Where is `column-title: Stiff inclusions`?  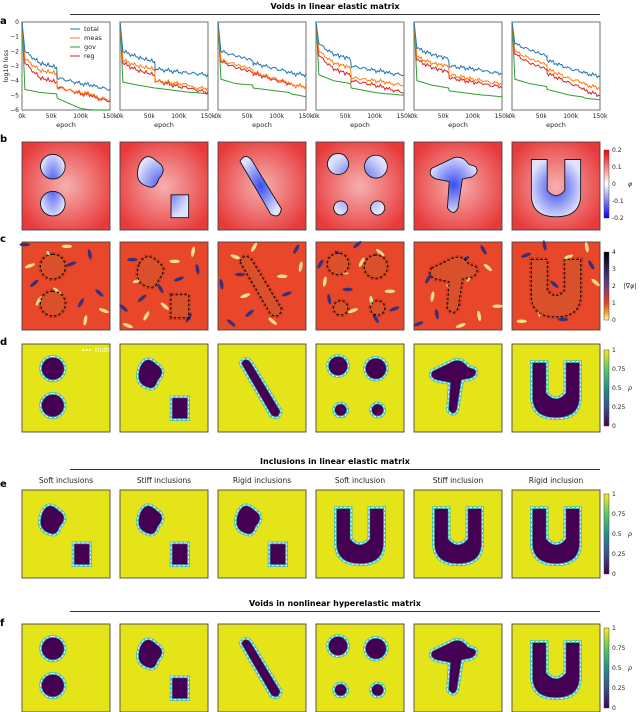
column-title: Stiff inclusions is located at coordinates (164, 480).